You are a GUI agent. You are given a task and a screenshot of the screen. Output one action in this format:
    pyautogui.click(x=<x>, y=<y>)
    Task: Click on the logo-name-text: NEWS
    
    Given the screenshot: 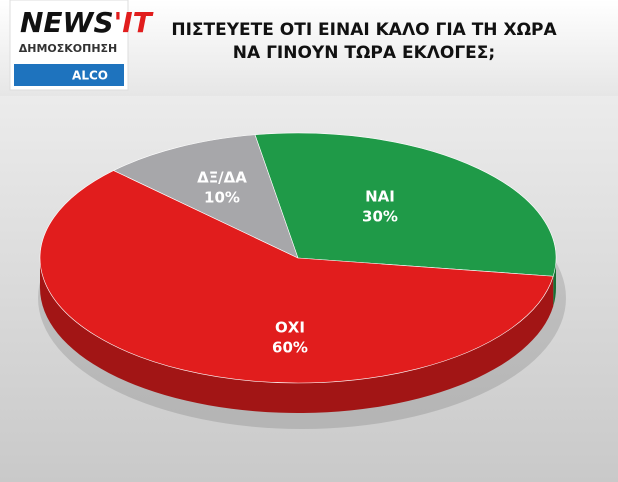 What is the action you would take?
    pyautogui.click(x=67, y=22)
    